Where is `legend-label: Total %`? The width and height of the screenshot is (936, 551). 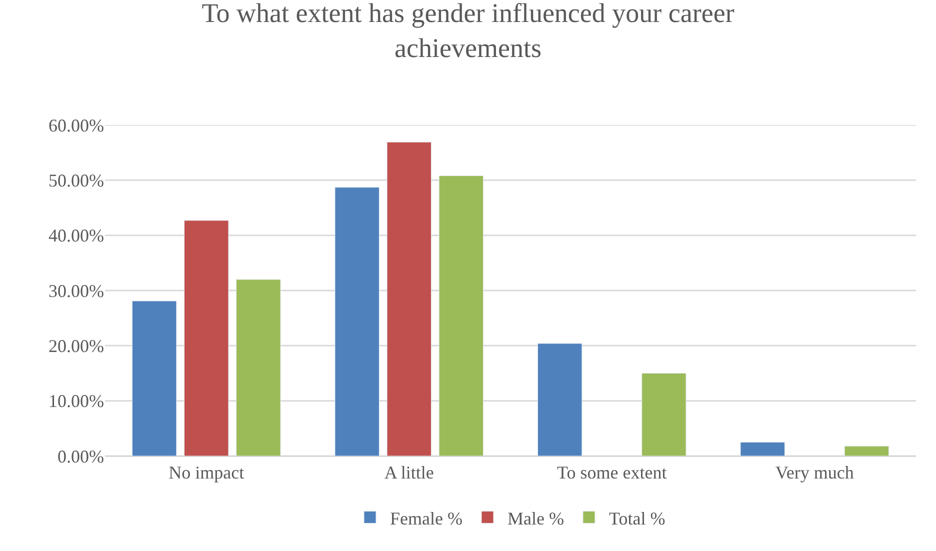 legend-label: Total % is located at coordinates (637, 518).